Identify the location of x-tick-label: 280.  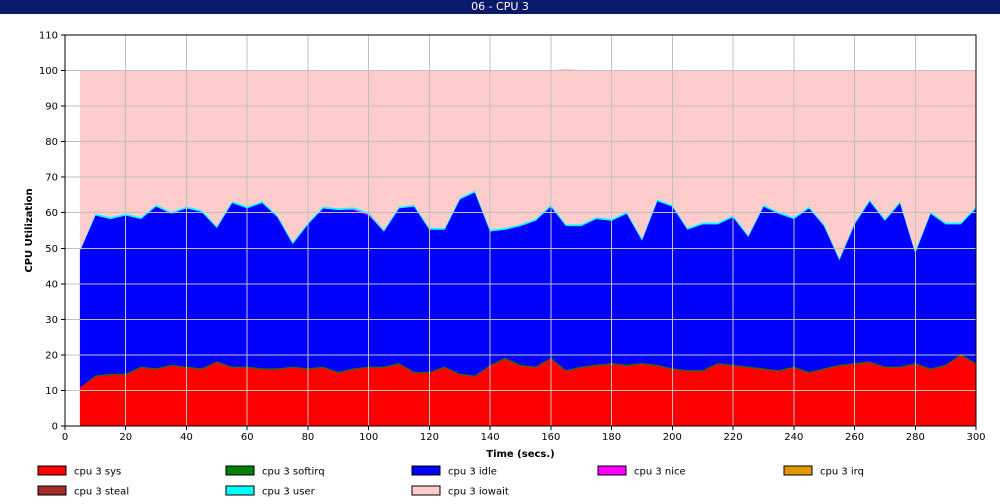
(915, 437).